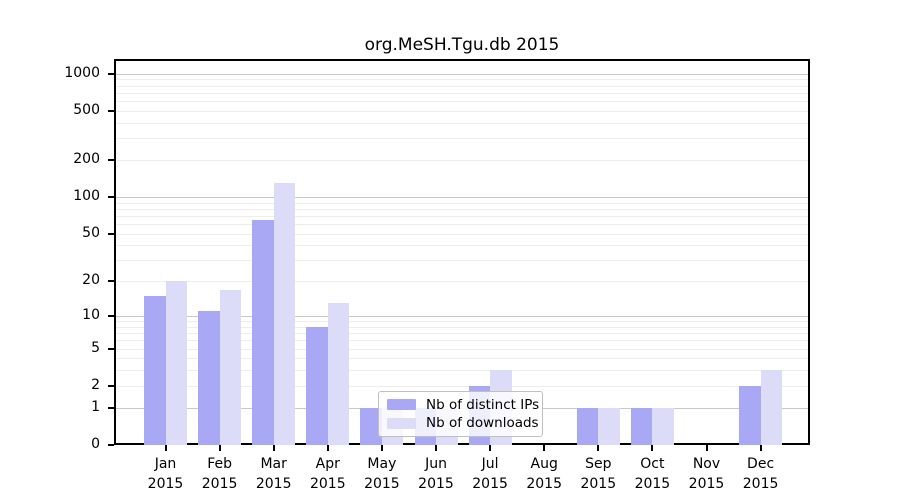 The image size is (900, 500). What do you see at coordinates (436, 464) in the screenshot?
I see `x-tick-month: Jun` at bounding box center [436, 464].